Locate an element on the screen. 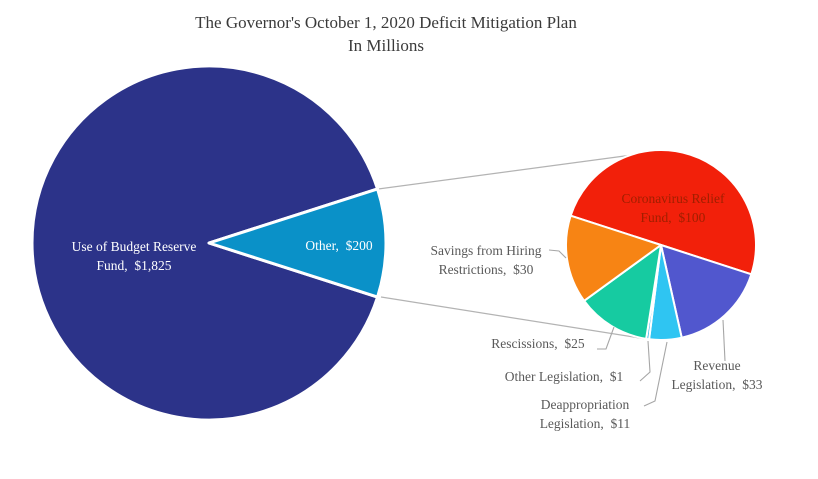 This screenshot has width=818, height=479. slice-revenue-legislation is located at coordinates (706, 291).